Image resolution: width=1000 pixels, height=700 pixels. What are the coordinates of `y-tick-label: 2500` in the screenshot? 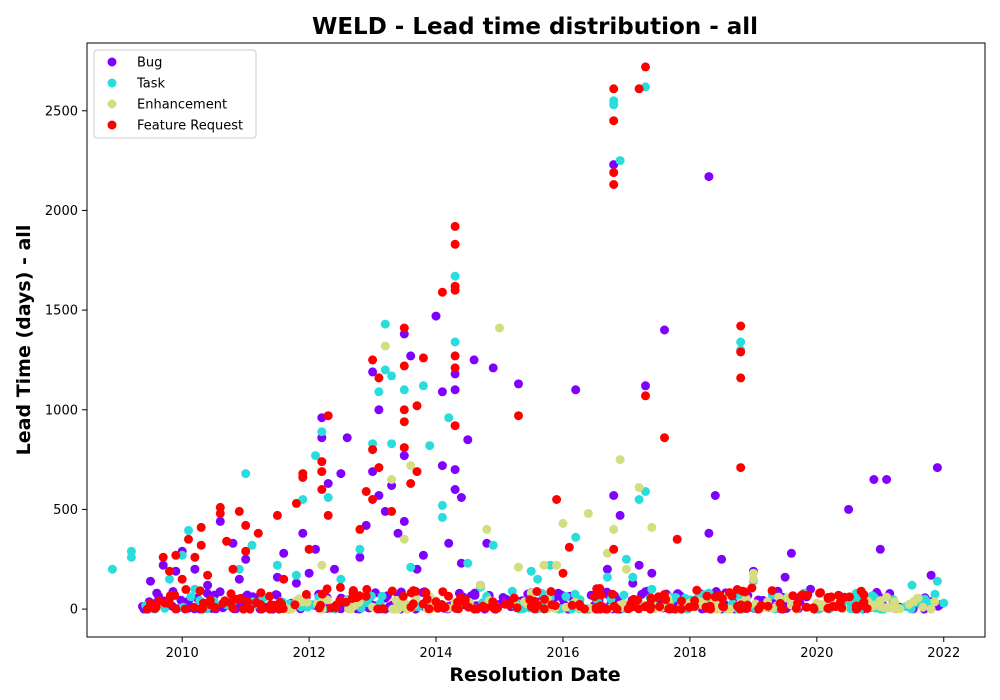 It's located at (61, 111).